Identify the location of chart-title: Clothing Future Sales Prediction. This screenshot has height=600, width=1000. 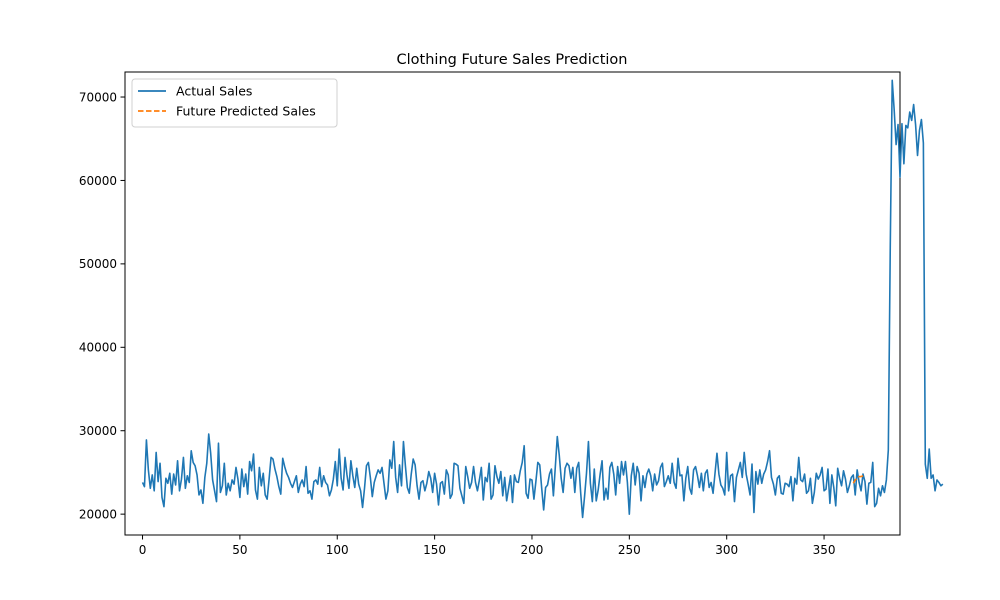
(512, 60).